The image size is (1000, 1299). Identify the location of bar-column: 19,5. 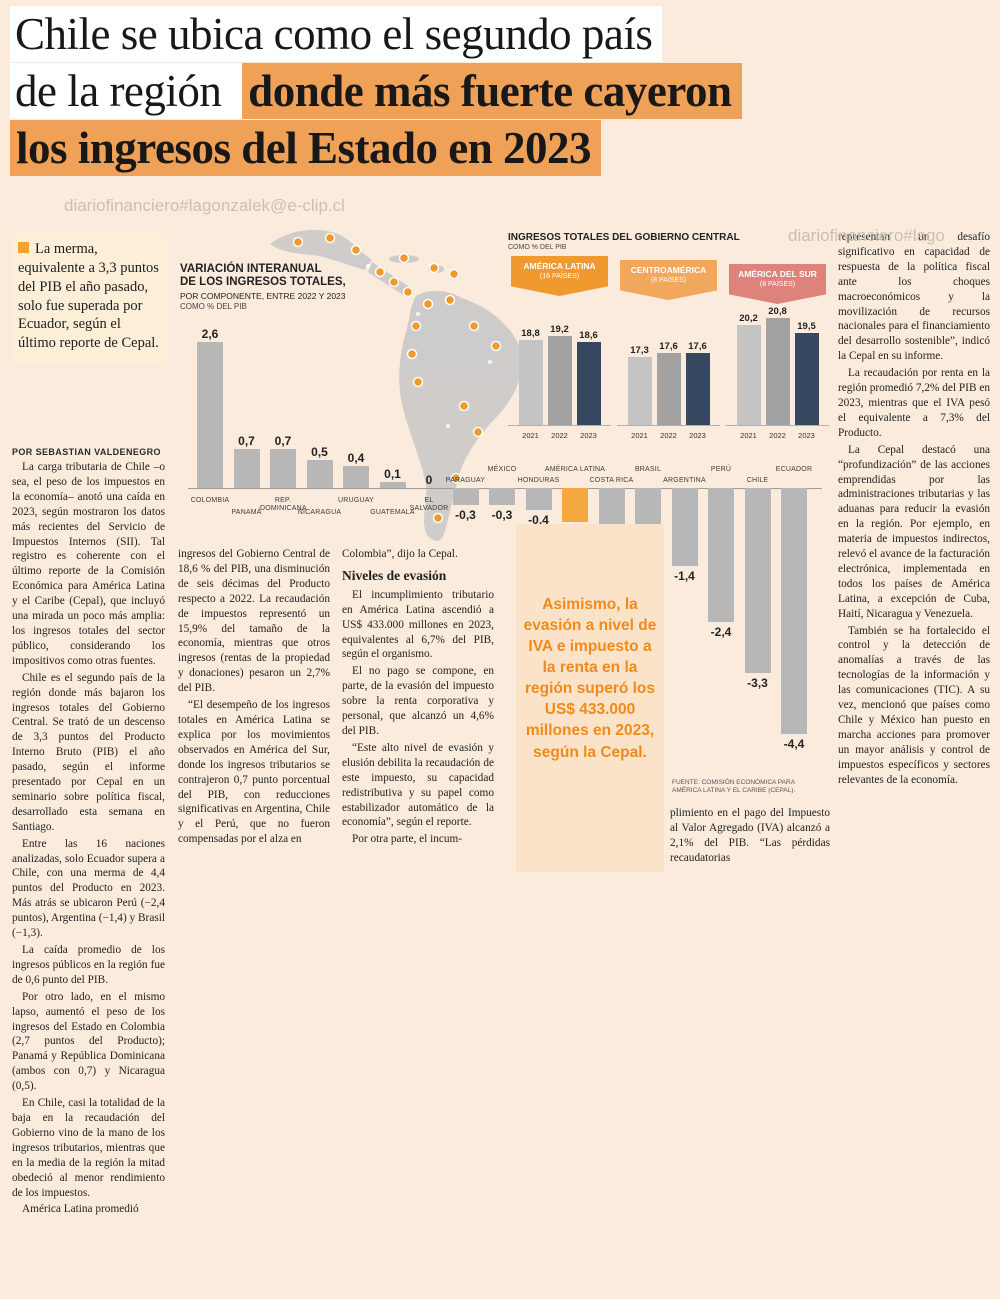
(806, 373).